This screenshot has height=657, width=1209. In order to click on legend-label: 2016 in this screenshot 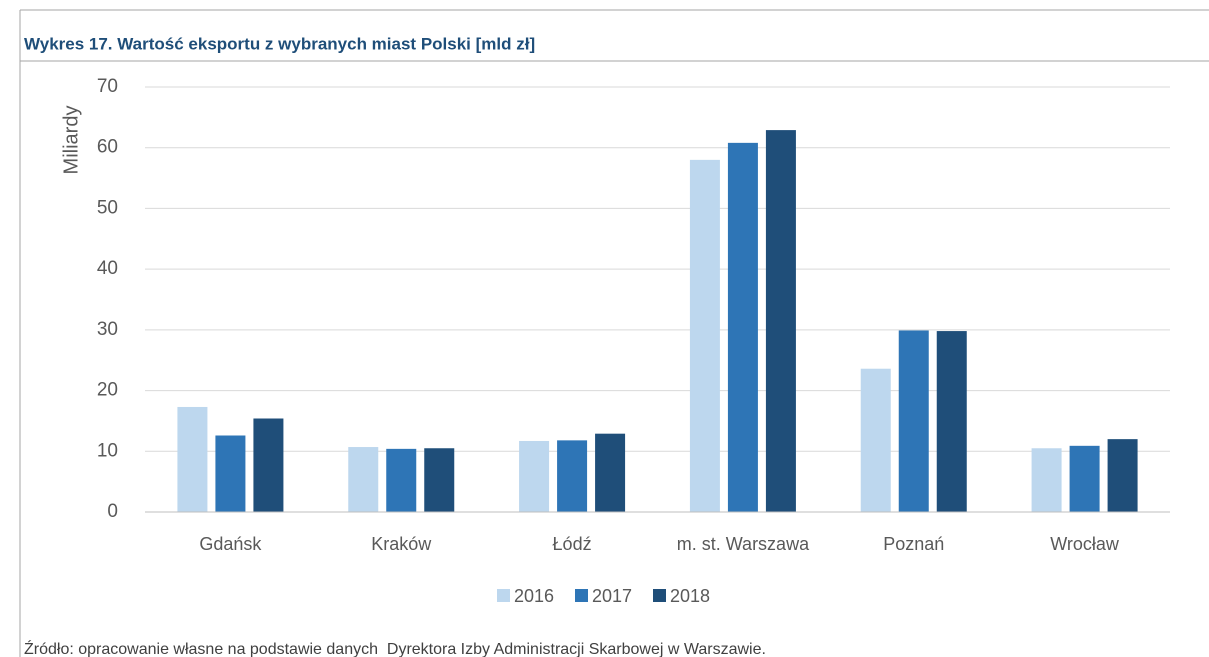, I will do `click(534, 596)`.